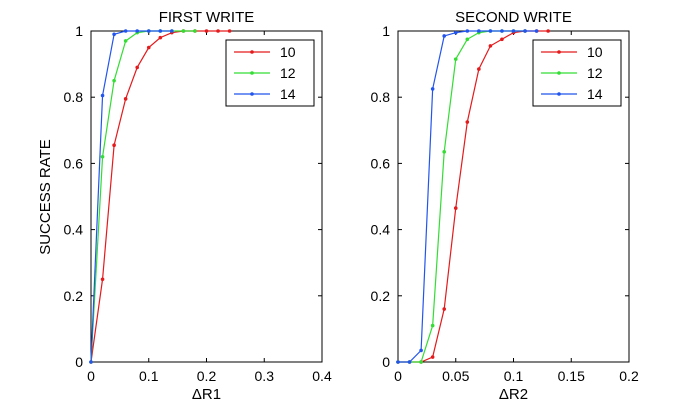 Image resolution: width=695 pixels, height=407 pixels. I want to click on x-tick-label: 0.05, so click(455, 376).